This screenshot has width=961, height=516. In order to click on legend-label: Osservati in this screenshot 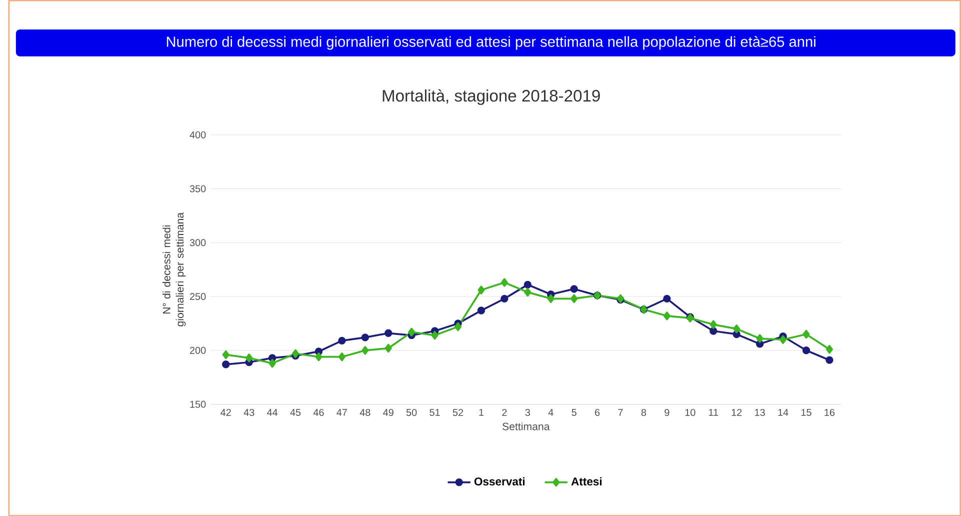, I will do `click(499, 481)`.